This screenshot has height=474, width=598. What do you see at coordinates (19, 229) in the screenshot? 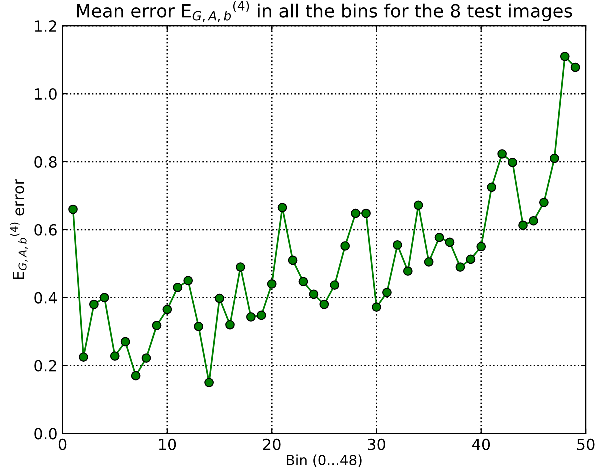
I see `y-axis-title: E$_{G,A,b}$$^{(4)}$ error` at bounding box center [19, 229].